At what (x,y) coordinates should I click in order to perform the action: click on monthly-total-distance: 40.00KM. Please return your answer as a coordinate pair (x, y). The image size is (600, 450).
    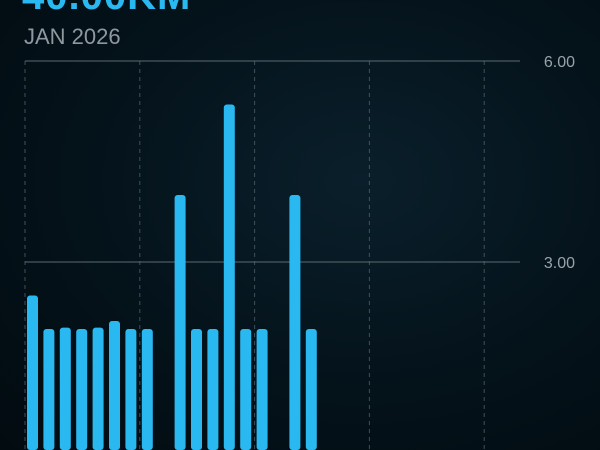
    Looking at the image, I should click on (106, 9).